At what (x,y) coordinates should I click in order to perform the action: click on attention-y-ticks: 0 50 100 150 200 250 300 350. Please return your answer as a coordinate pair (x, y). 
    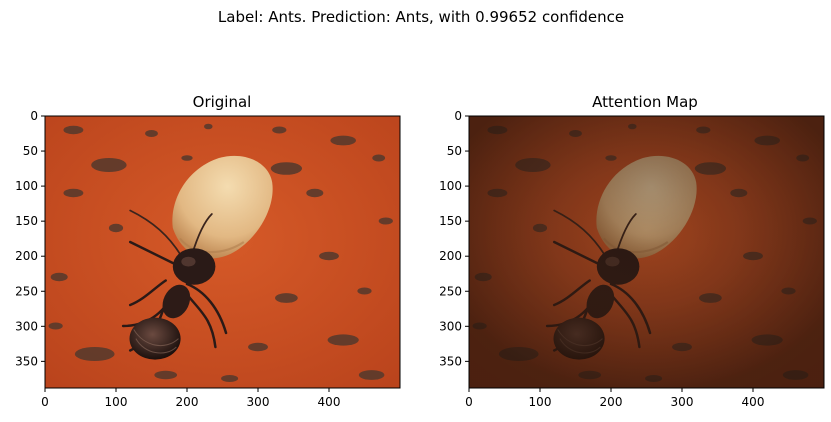
    Looking at the image, I should click on (454, 238).